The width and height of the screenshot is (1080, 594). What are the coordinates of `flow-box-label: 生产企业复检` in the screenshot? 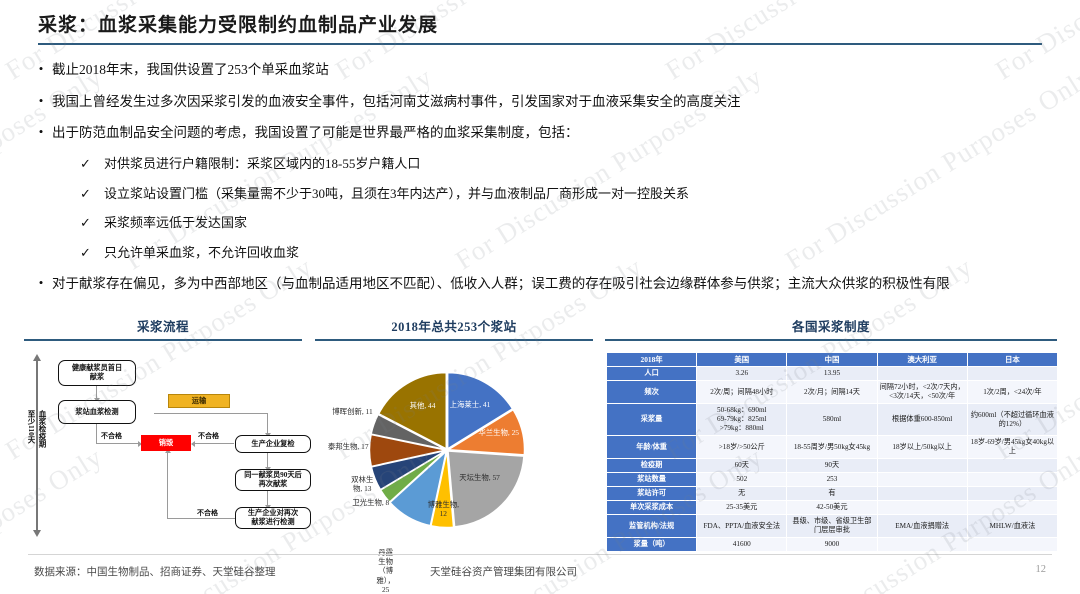 It's located at (273, 443).